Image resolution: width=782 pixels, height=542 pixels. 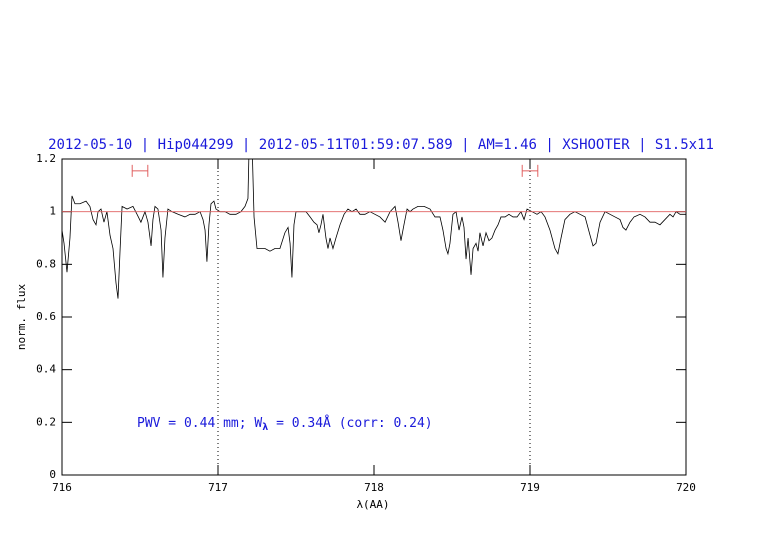 What do you see at coordinates (46, 421) in the screenshot?
I see `y-tick-label: 0.2` at bounding box center [46, 421].